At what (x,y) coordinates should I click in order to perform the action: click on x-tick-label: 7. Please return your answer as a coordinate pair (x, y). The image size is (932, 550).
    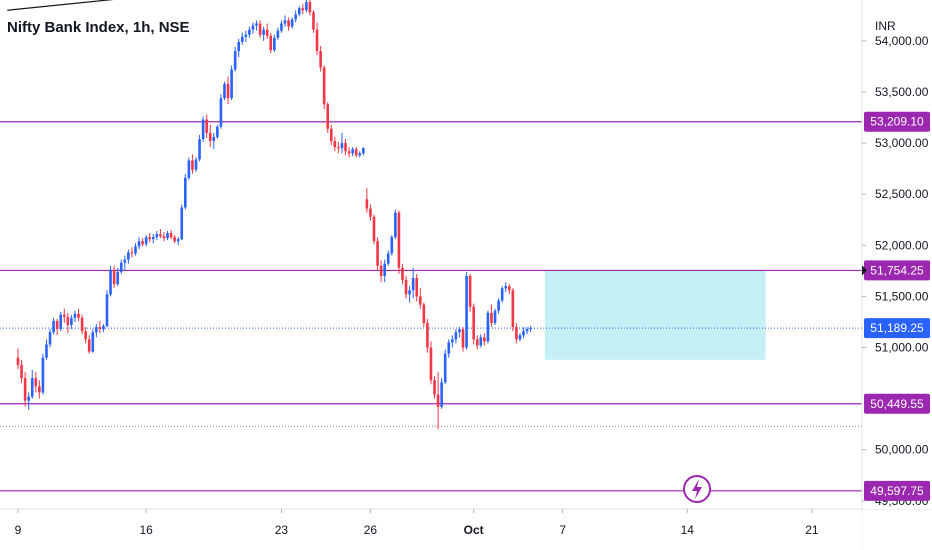
    Looking at the image, I should click on (562, 530).